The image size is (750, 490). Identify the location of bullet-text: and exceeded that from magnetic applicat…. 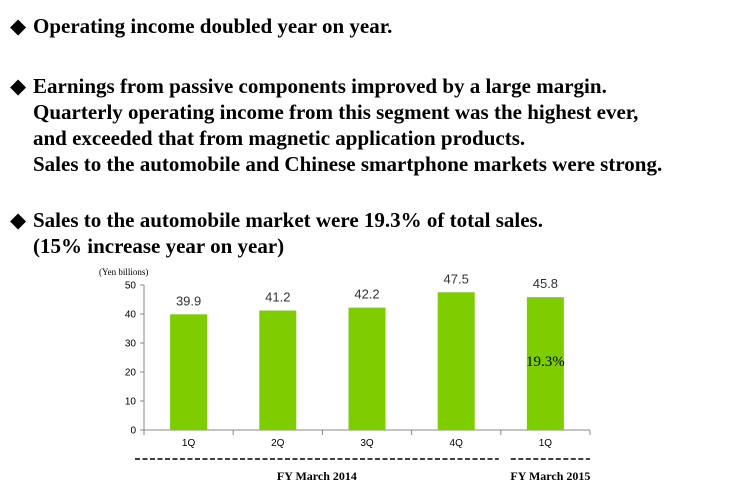
(279, 138).